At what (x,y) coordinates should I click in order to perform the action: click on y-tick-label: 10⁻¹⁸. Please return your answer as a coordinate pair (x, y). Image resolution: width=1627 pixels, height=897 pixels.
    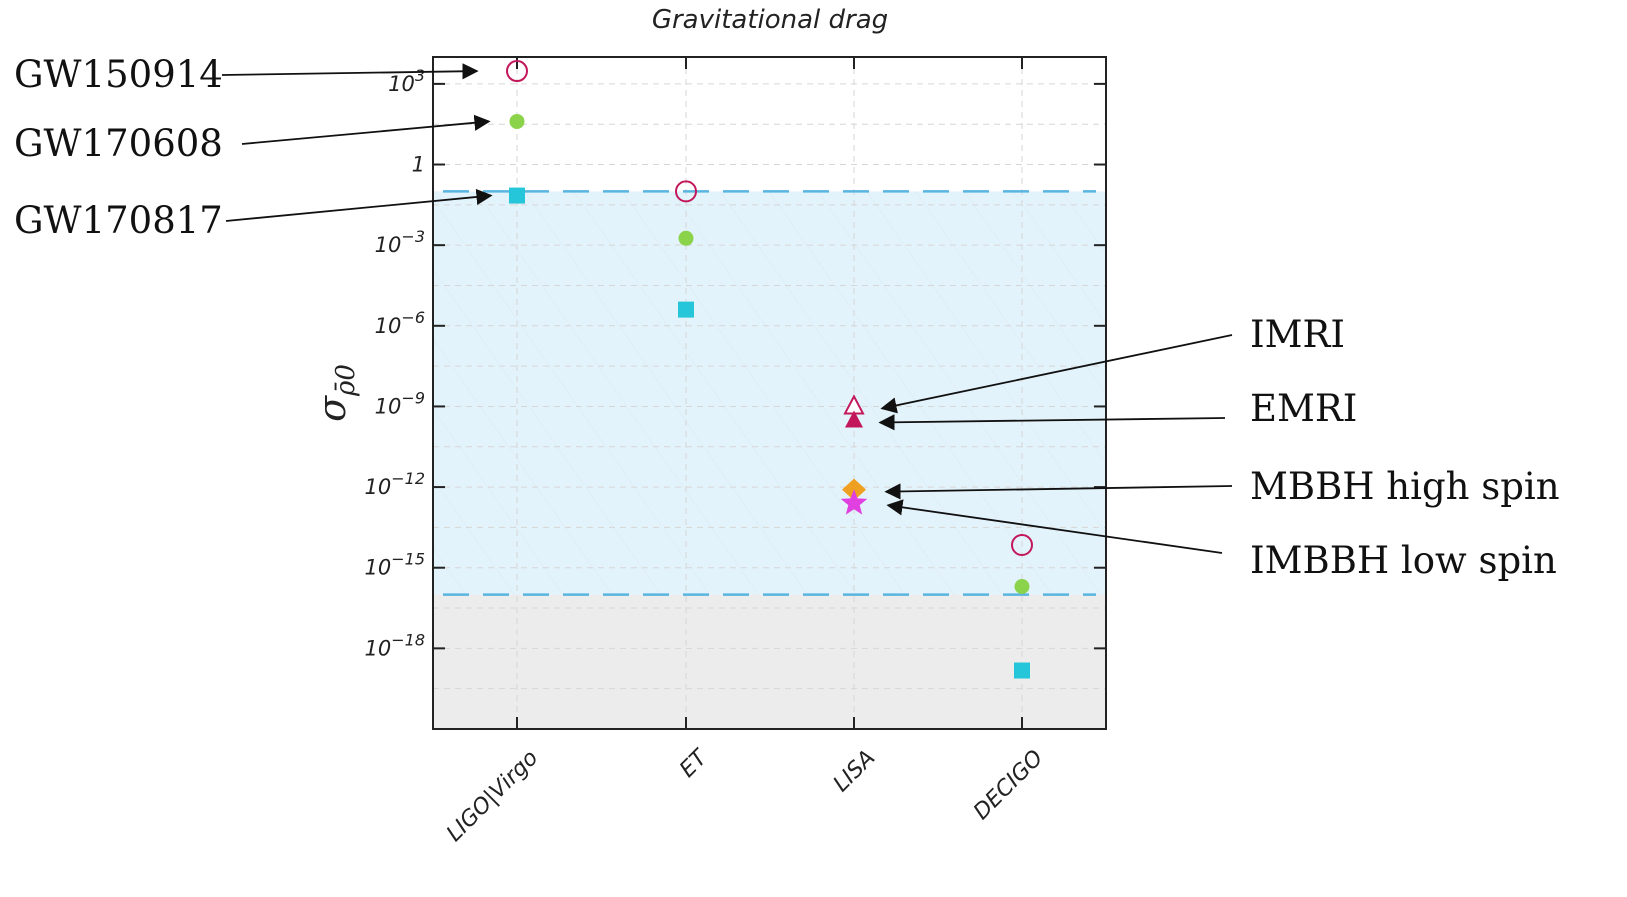
    Looking at the image, I should click on (395, 645).